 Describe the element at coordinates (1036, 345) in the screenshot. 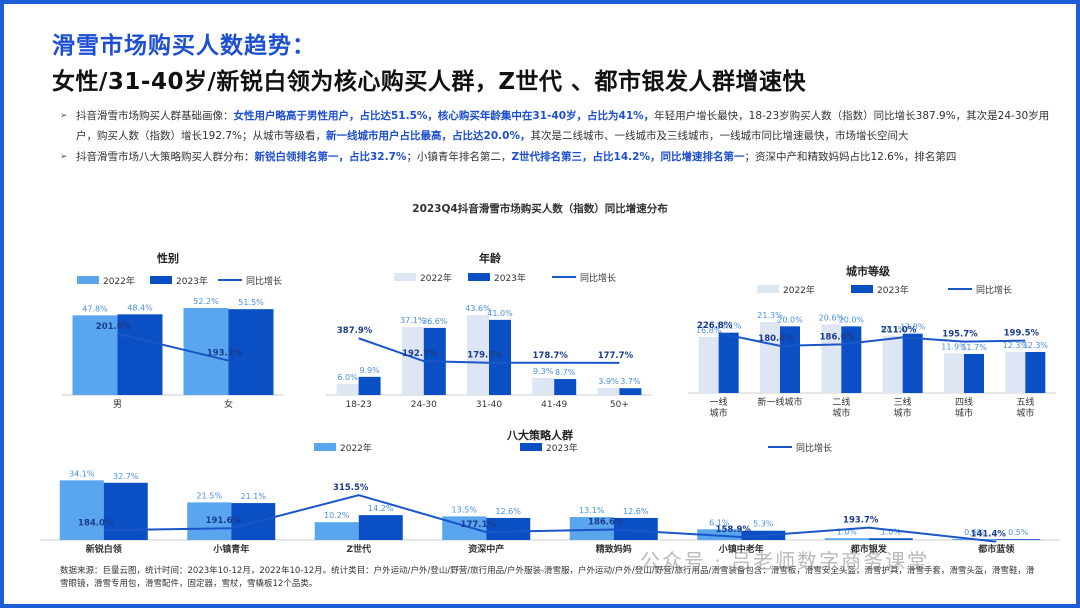

I see `bar-2023-value-label: 12.3%` at that location.